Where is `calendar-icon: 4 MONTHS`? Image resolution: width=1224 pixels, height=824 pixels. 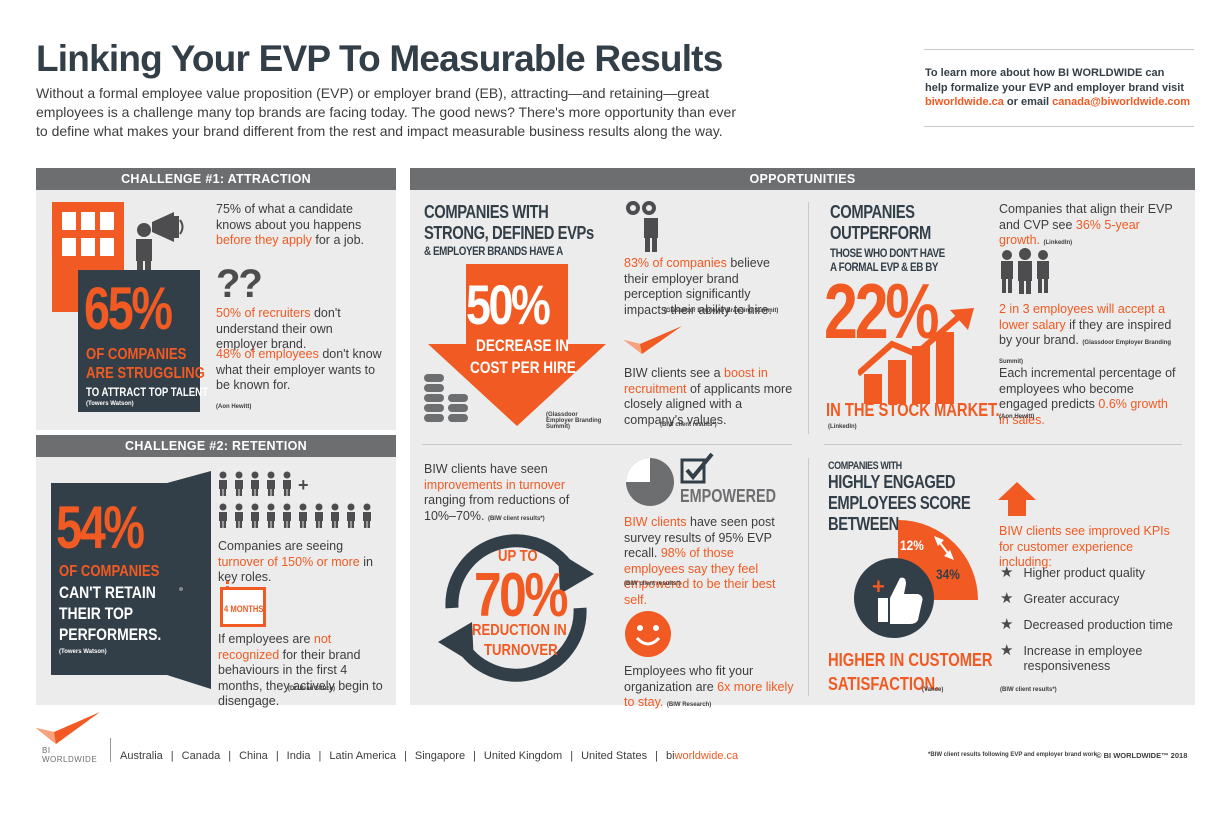
calendar-icon: 4 MONTHS is located at coordinates (243, 607).